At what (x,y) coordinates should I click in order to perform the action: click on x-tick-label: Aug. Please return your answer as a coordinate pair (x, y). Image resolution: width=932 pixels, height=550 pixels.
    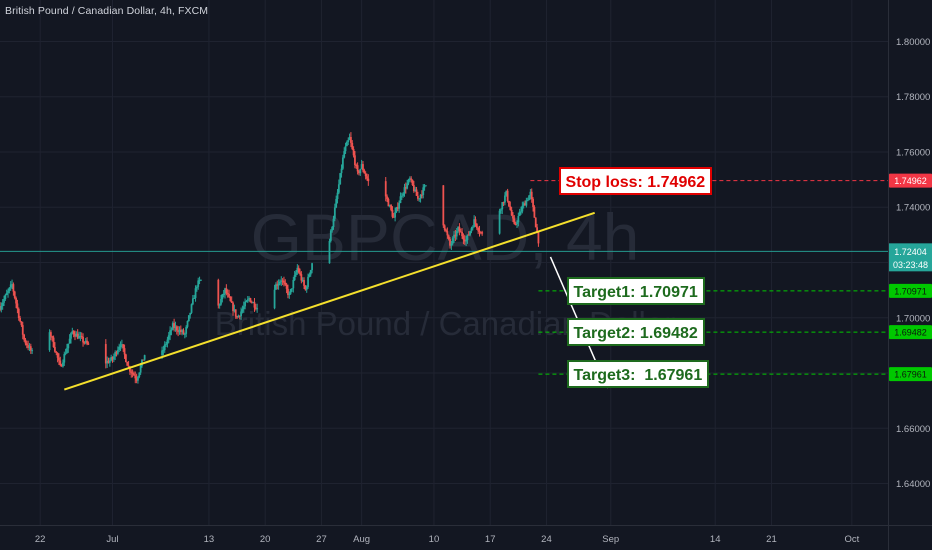
    Looking at the image, I should click on (361, 539).